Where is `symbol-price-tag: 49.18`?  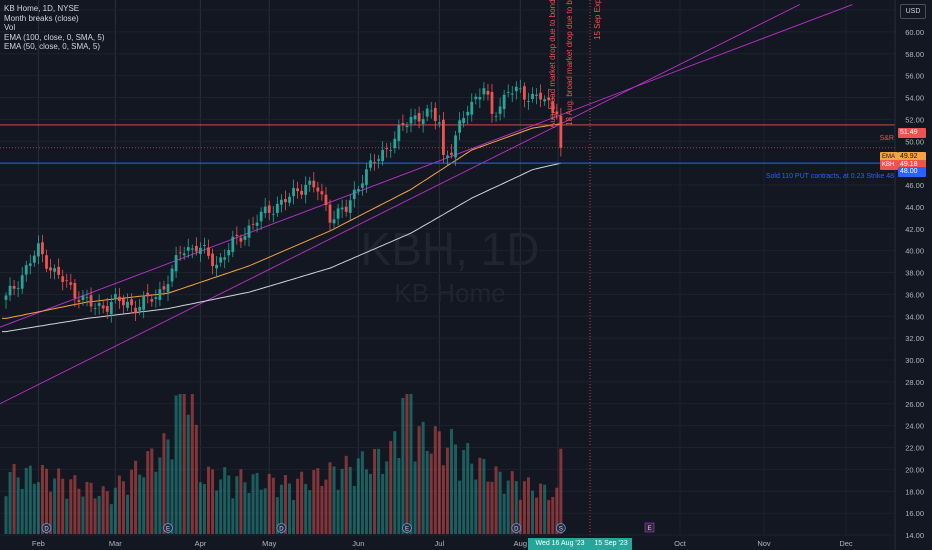 symbol-price-tag: 49.18 is located at coordinates (912, 165).